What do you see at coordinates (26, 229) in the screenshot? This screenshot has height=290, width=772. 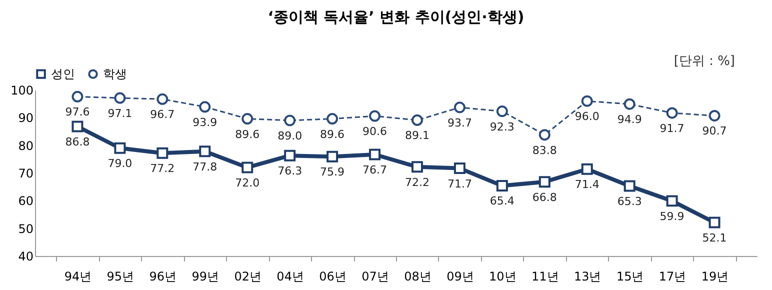 I see `y-tick-label: 50` at bounding box center [26, 229].